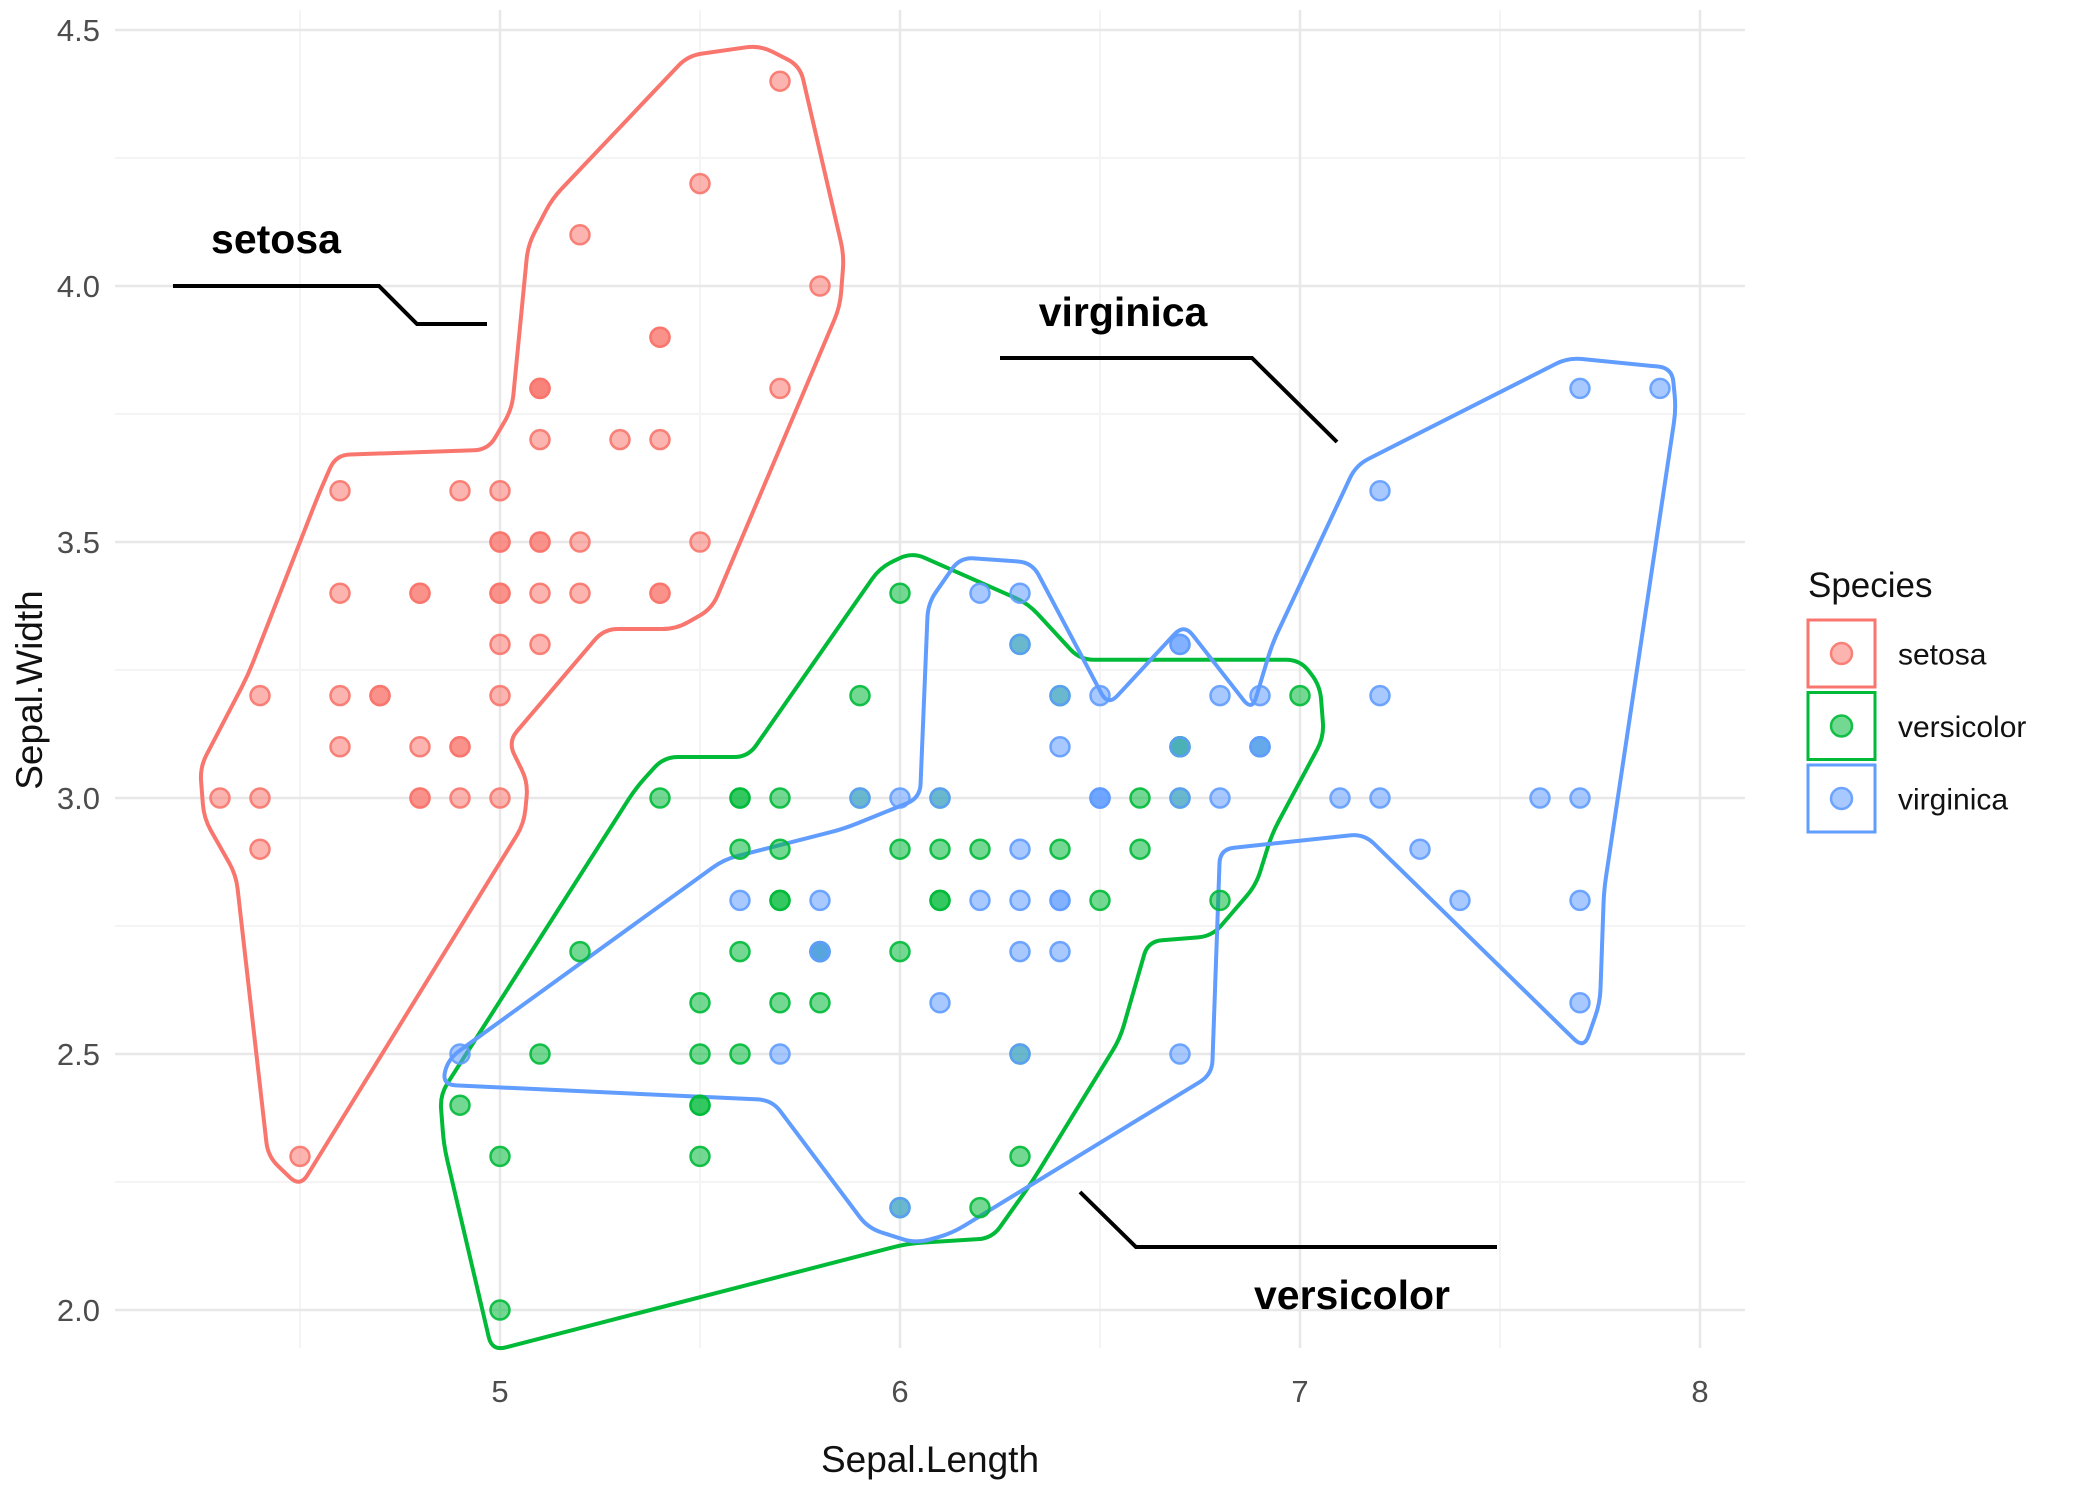 The width and height of the screenshot is (2100, 1500). Describe the element at coordinates (1841, 653) in the screenshot. I see `legend-key-point-setosa` at that location.